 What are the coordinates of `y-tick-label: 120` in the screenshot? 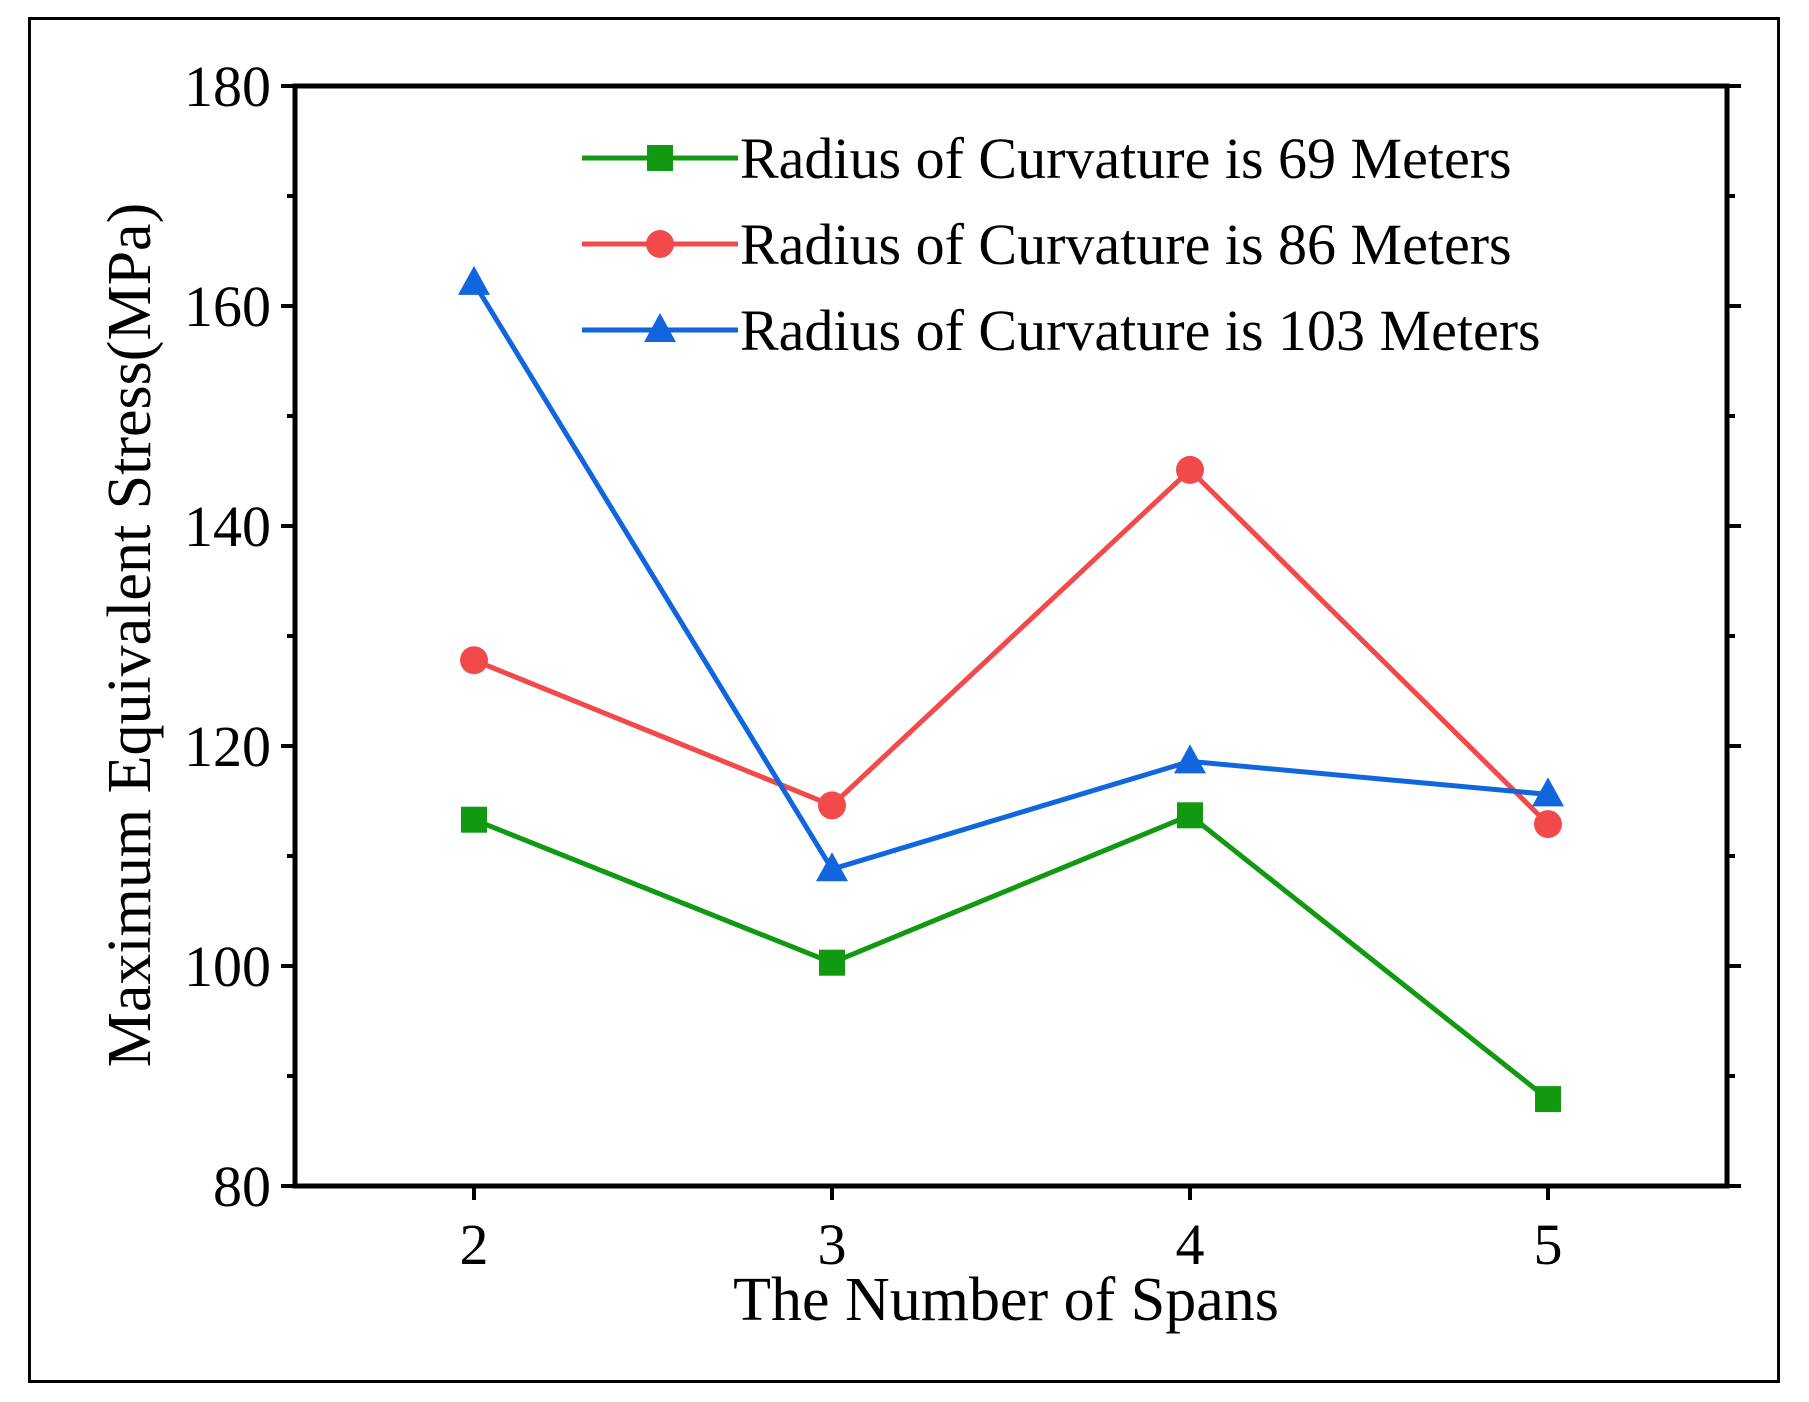 It's located at (227, 746).